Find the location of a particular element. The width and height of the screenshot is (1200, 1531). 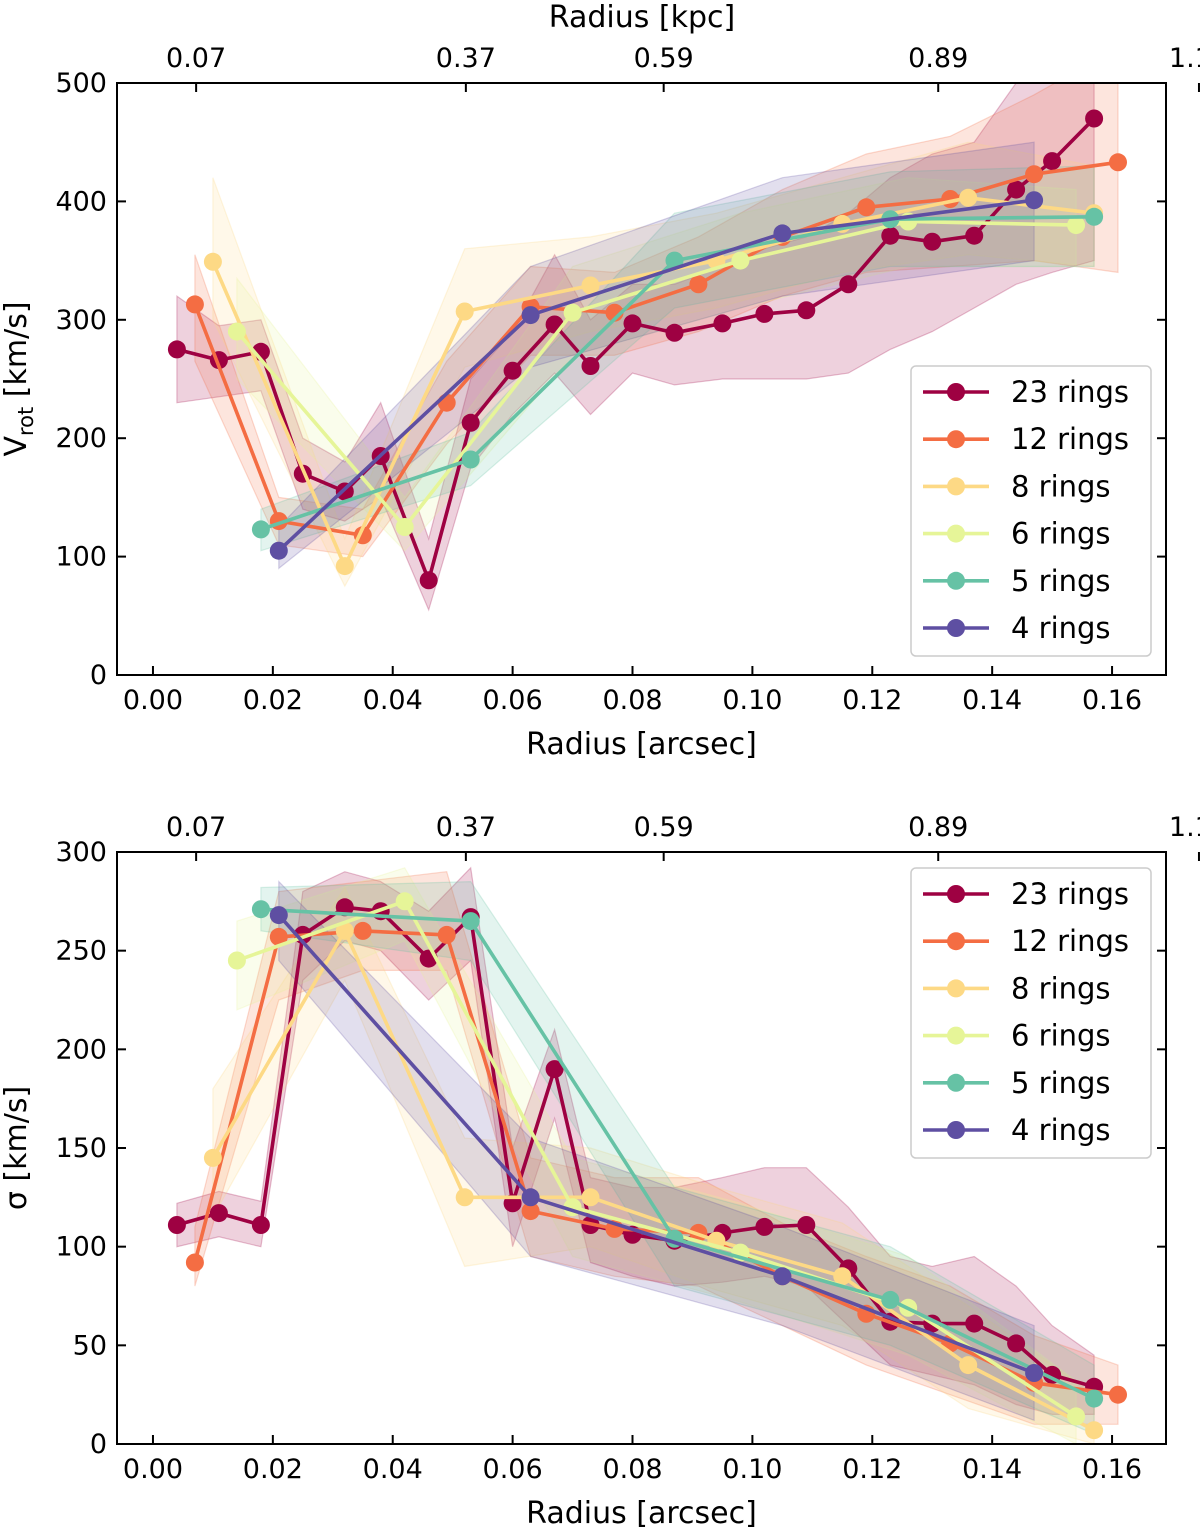

sigma-xtick-label-8: 0.16 is located at coordinates (1112, 1469).